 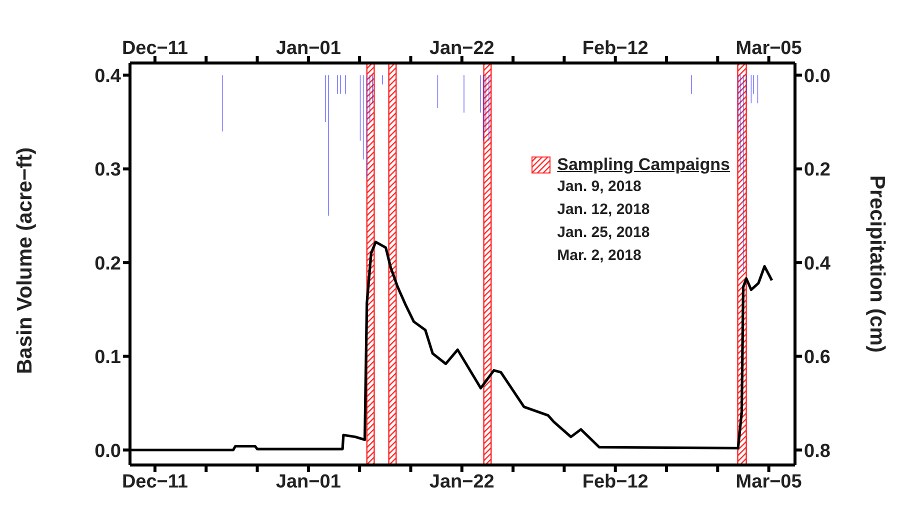 What do you see at coordinates (604, 210) in the screenshot?
I see `annotation: Jan. 12, 2018` at bounding box center [604, 210].